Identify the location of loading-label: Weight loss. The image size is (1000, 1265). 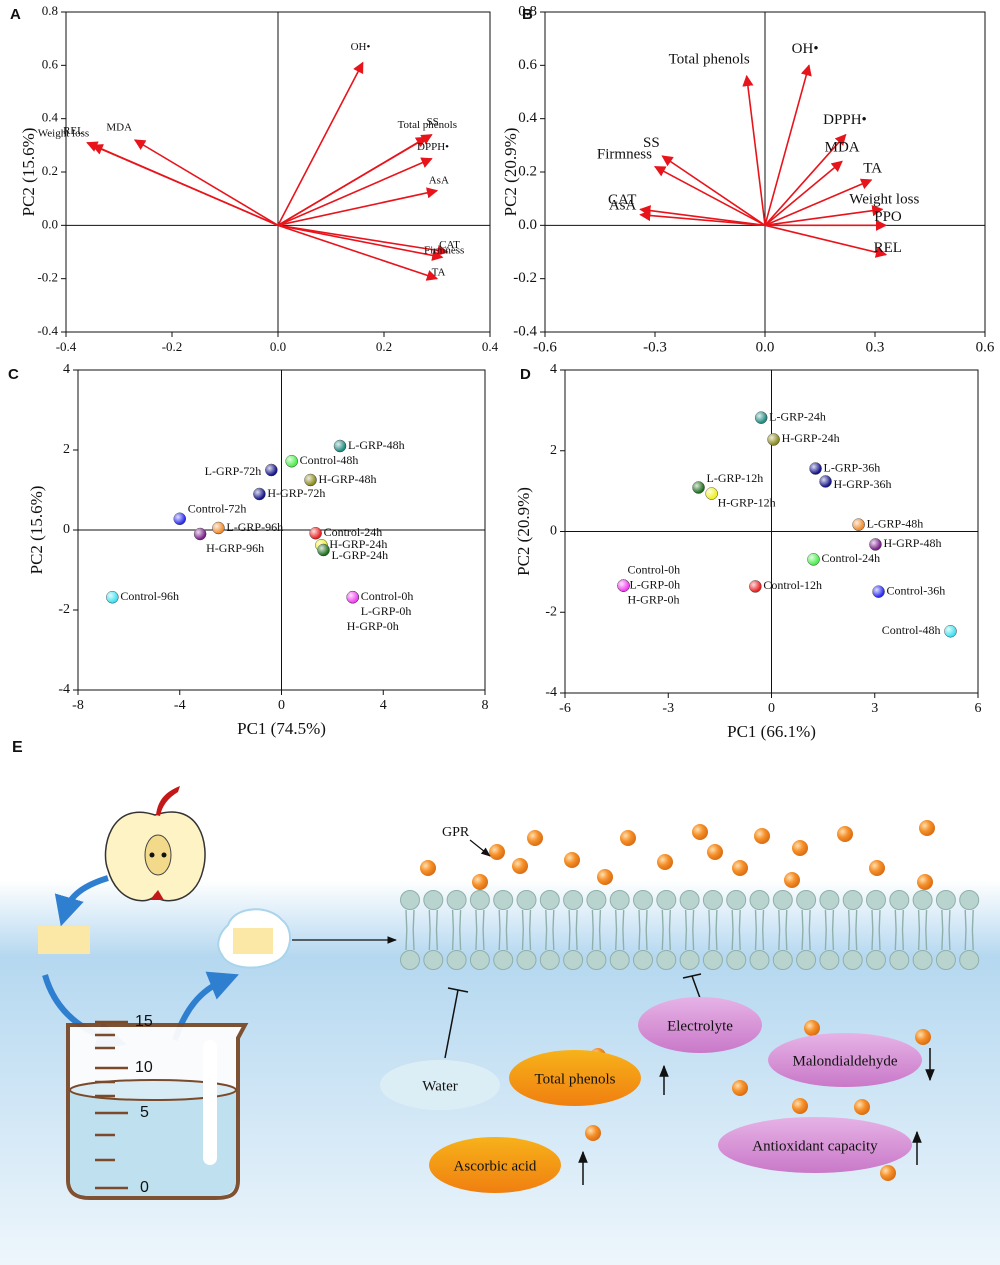
(63, 134).